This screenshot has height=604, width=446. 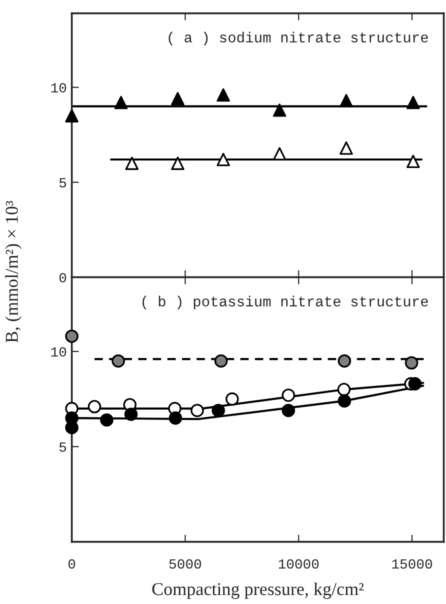 I want to click on x-axis-title: Compacting pressure, kg/cm², so click(x=258, y=590).